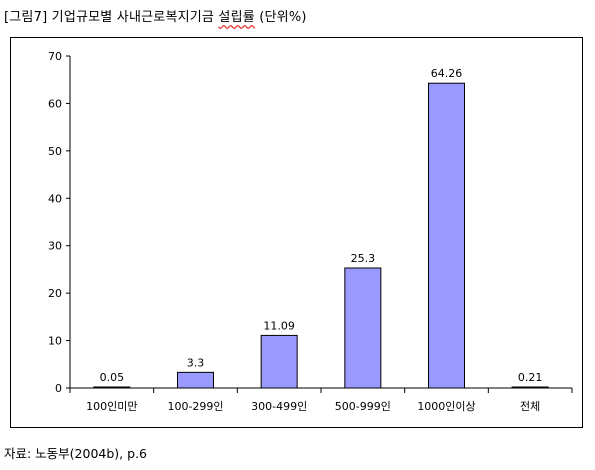 This screenshot has height=470, width=595. Describe the element at coordinates (195, 406) in the screenshot. I see `x-tick-label: 100-299인` at that location.